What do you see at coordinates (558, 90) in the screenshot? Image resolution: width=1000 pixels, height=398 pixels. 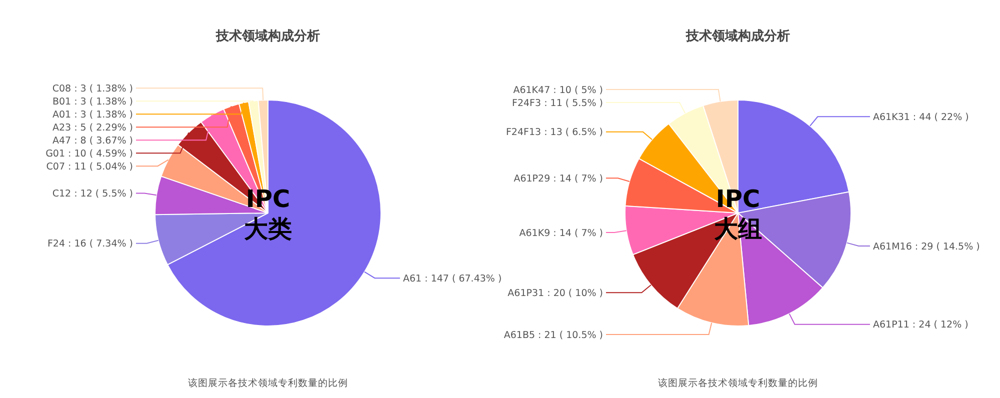 I see `slice-label: A61K47 : 10 ( 5% )` at bounding box center [558, 90].